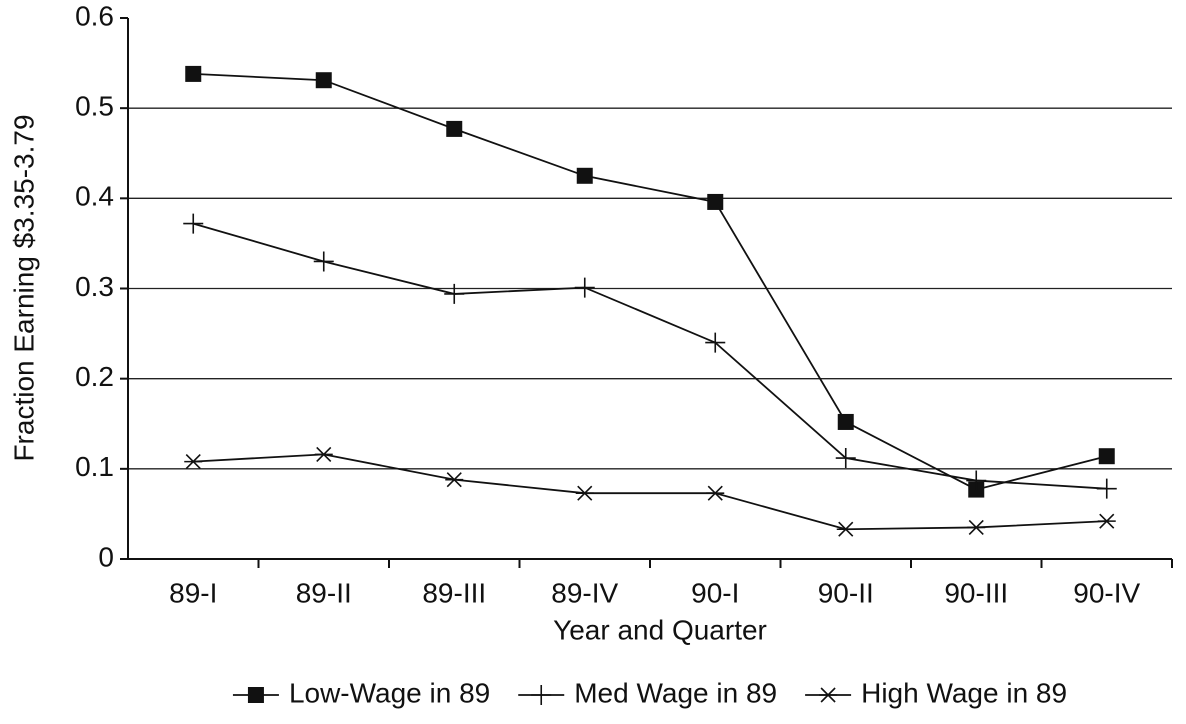  I want to click on y-tick-label: 0.5, so click(94, 106).